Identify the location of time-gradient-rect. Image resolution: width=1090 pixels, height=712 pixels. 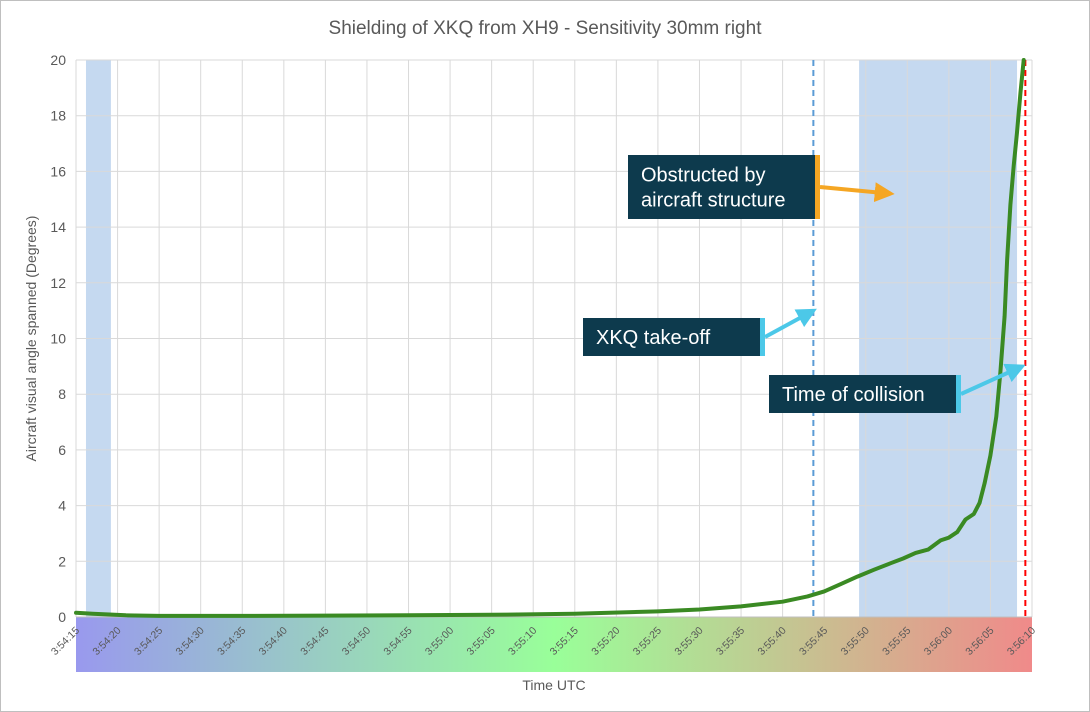
(554, 644).